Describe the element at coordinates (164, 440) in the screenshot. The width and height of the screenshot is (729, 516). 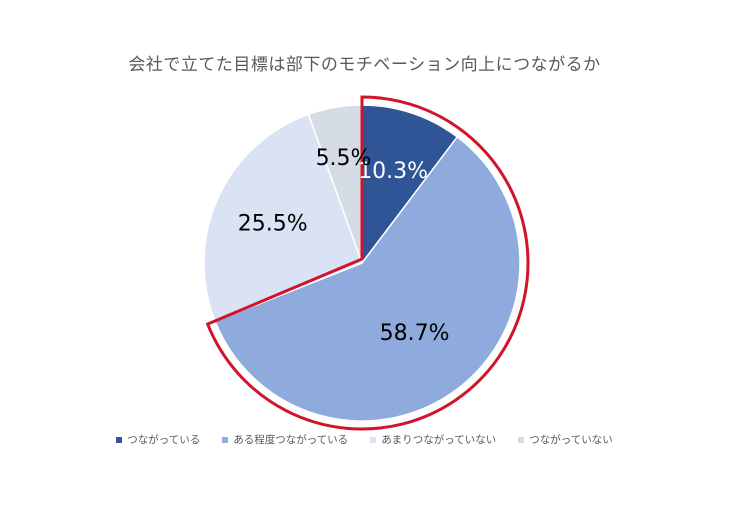
I see `legend-label: つながっている` at that location.